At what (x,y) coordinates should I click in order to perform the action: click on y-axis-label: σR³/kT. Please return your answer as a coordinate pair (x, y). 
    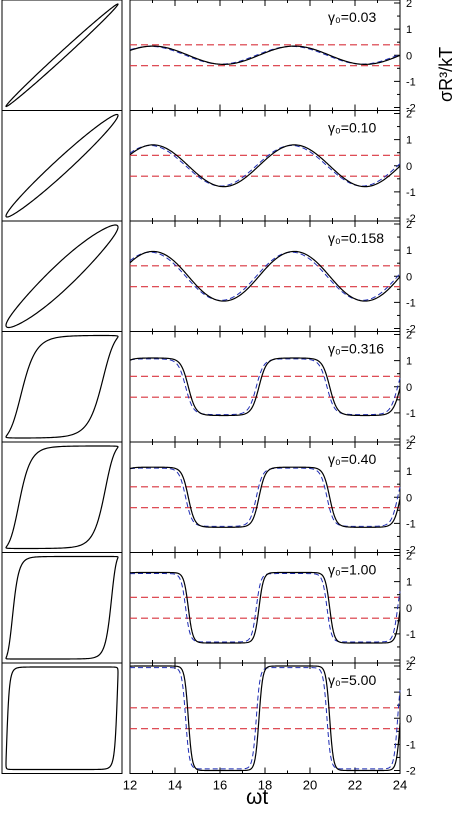
    Looking at the image, I should click on (444, 74).